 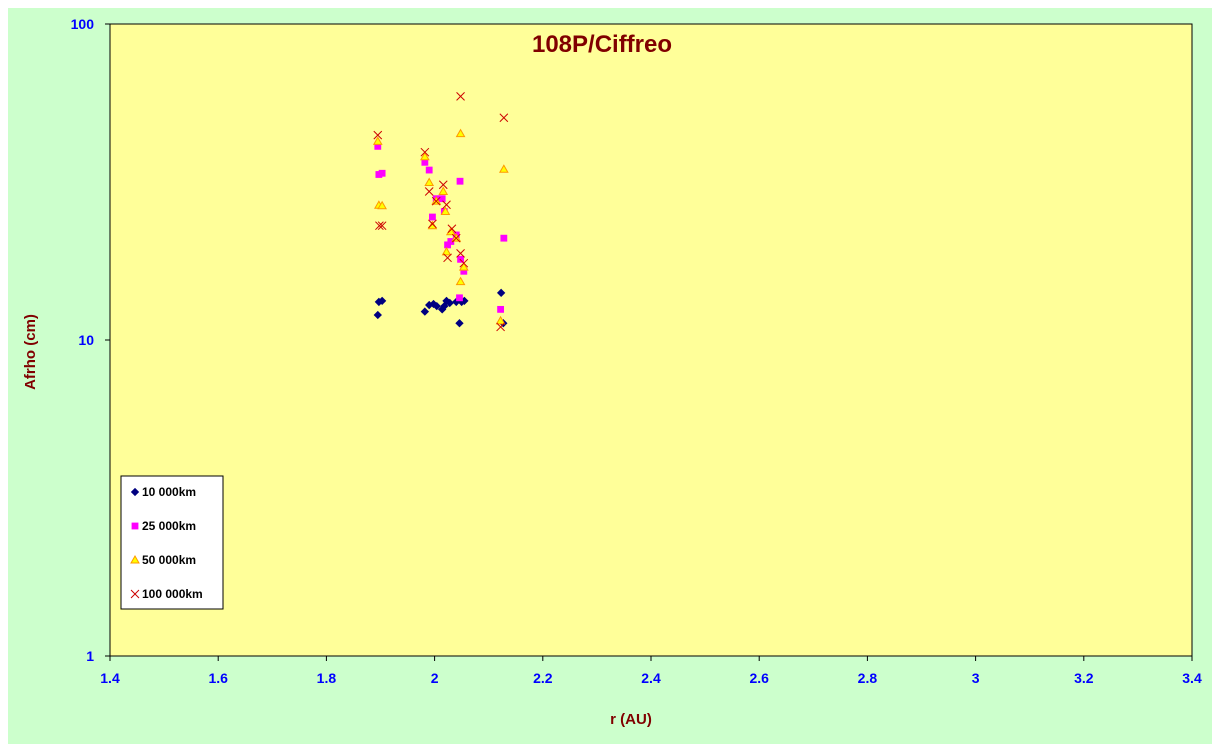 What do you see at coordinates (976, 678) in the screenshot?
I see `x-tick-label: 3` at bounding box center [976, 678].